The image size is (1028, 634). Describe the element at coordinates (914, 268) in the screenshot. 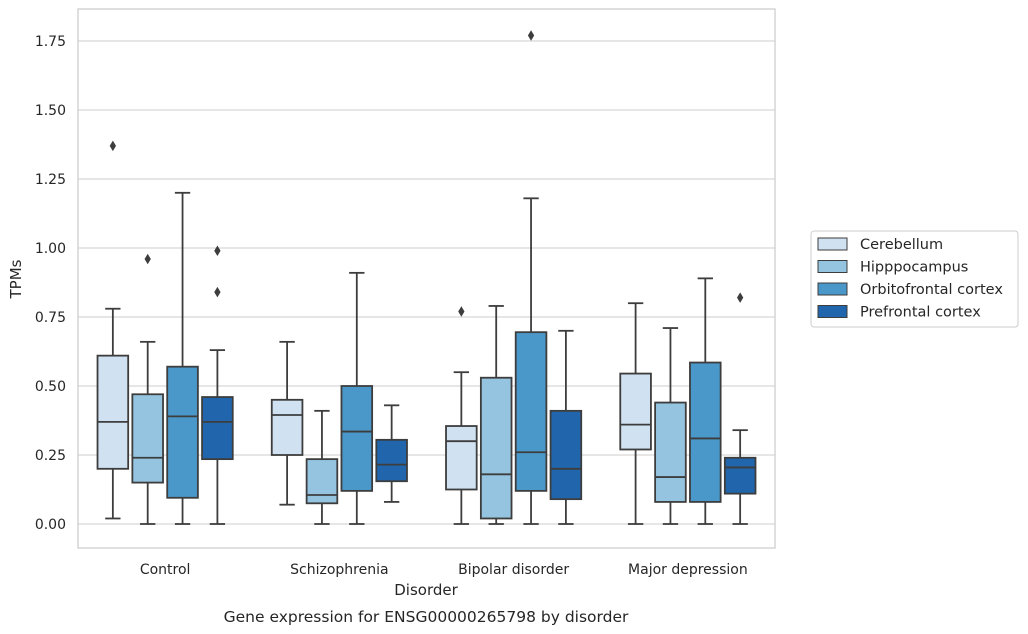

I see `legend-label: Hipppocampus` at that location.